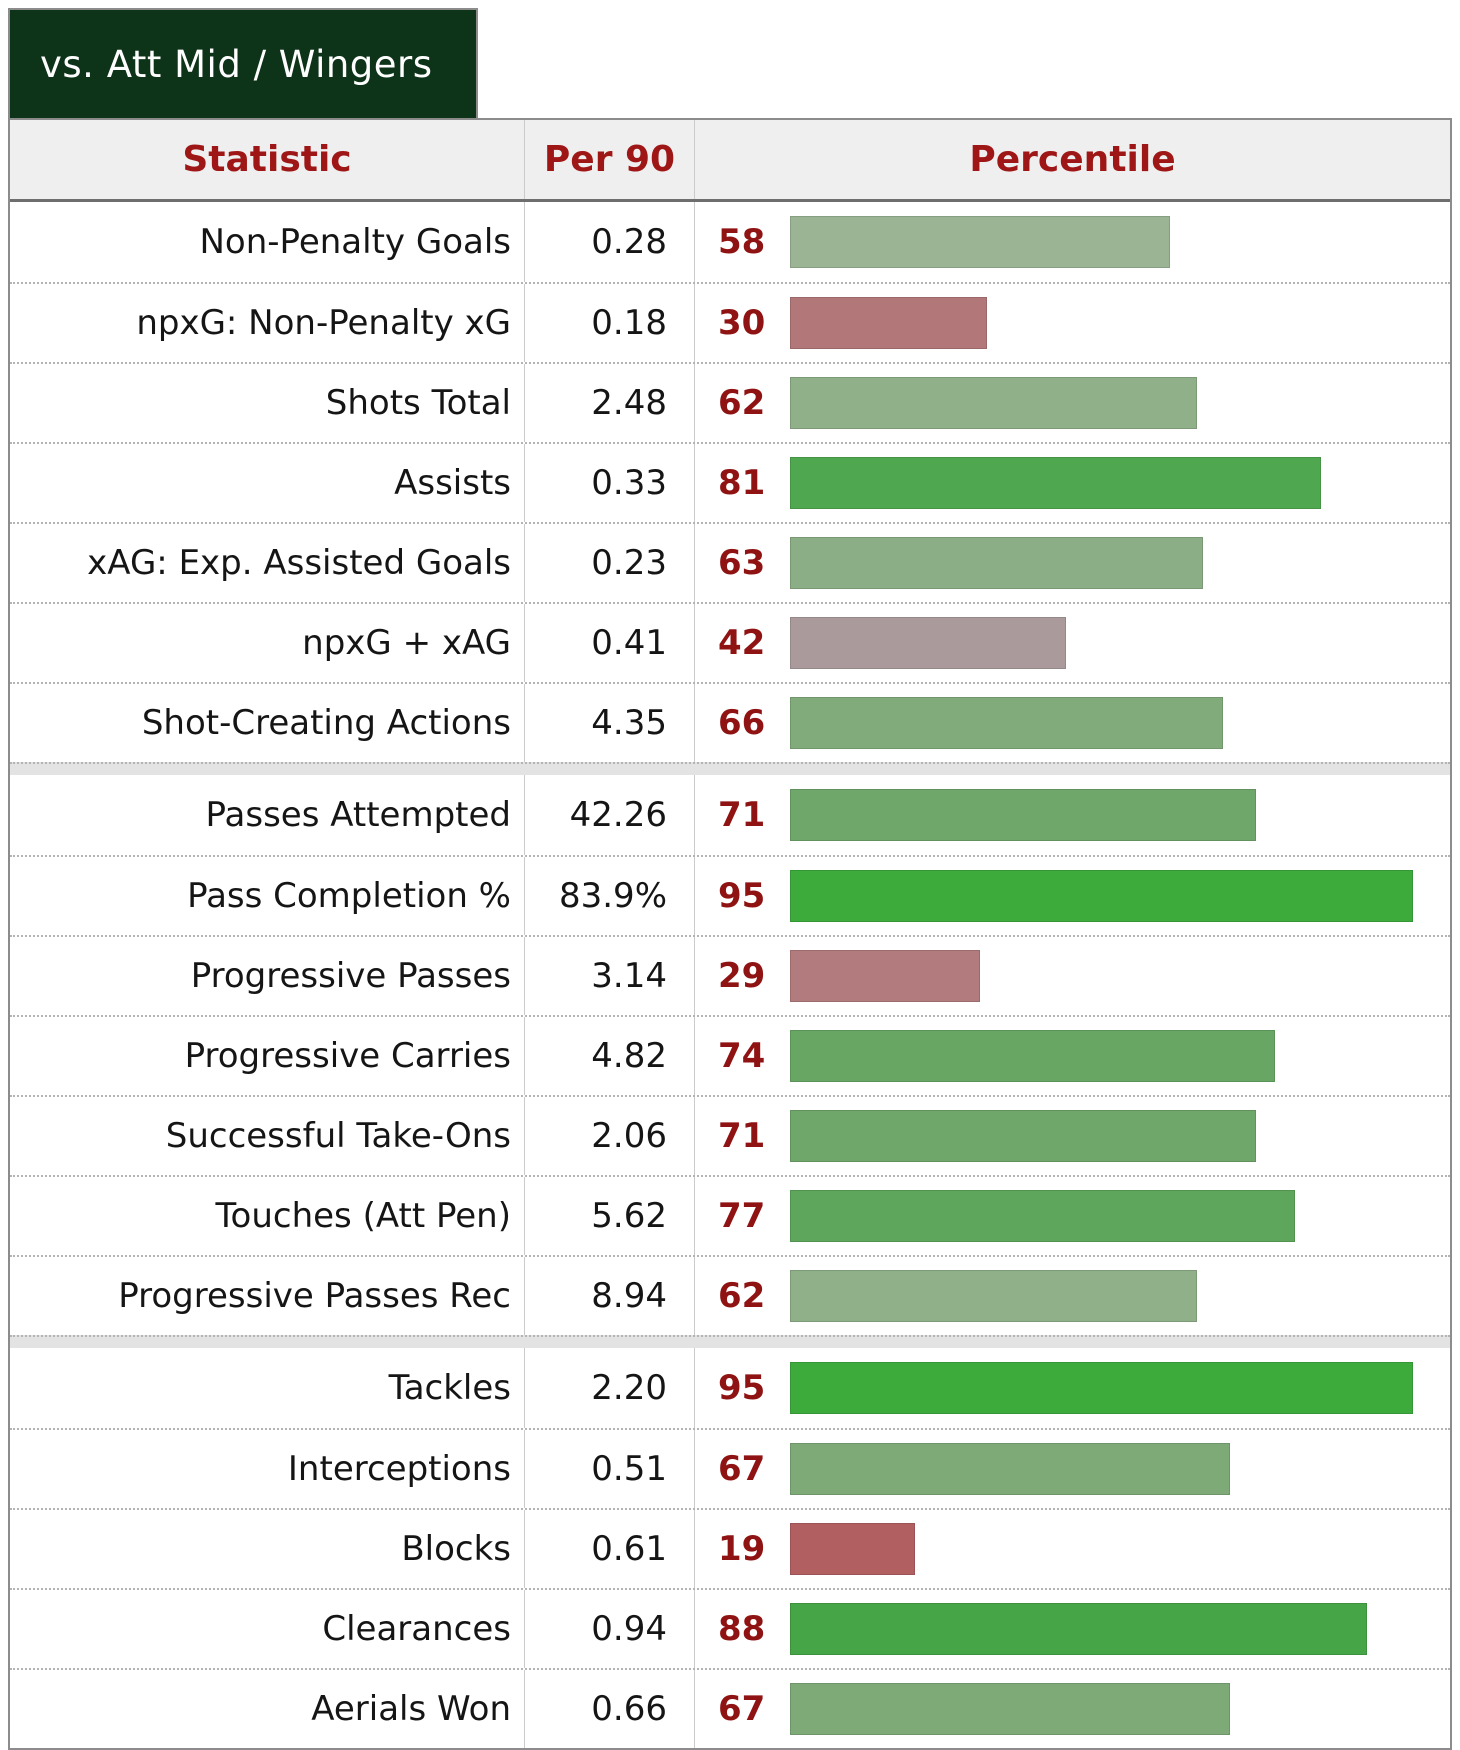 This screenshot has height=1750, width=1460. Describe the element at coordinates (267, 723) in the screenshot. I see `stat-label: Shot-Creating Actions` at that location.